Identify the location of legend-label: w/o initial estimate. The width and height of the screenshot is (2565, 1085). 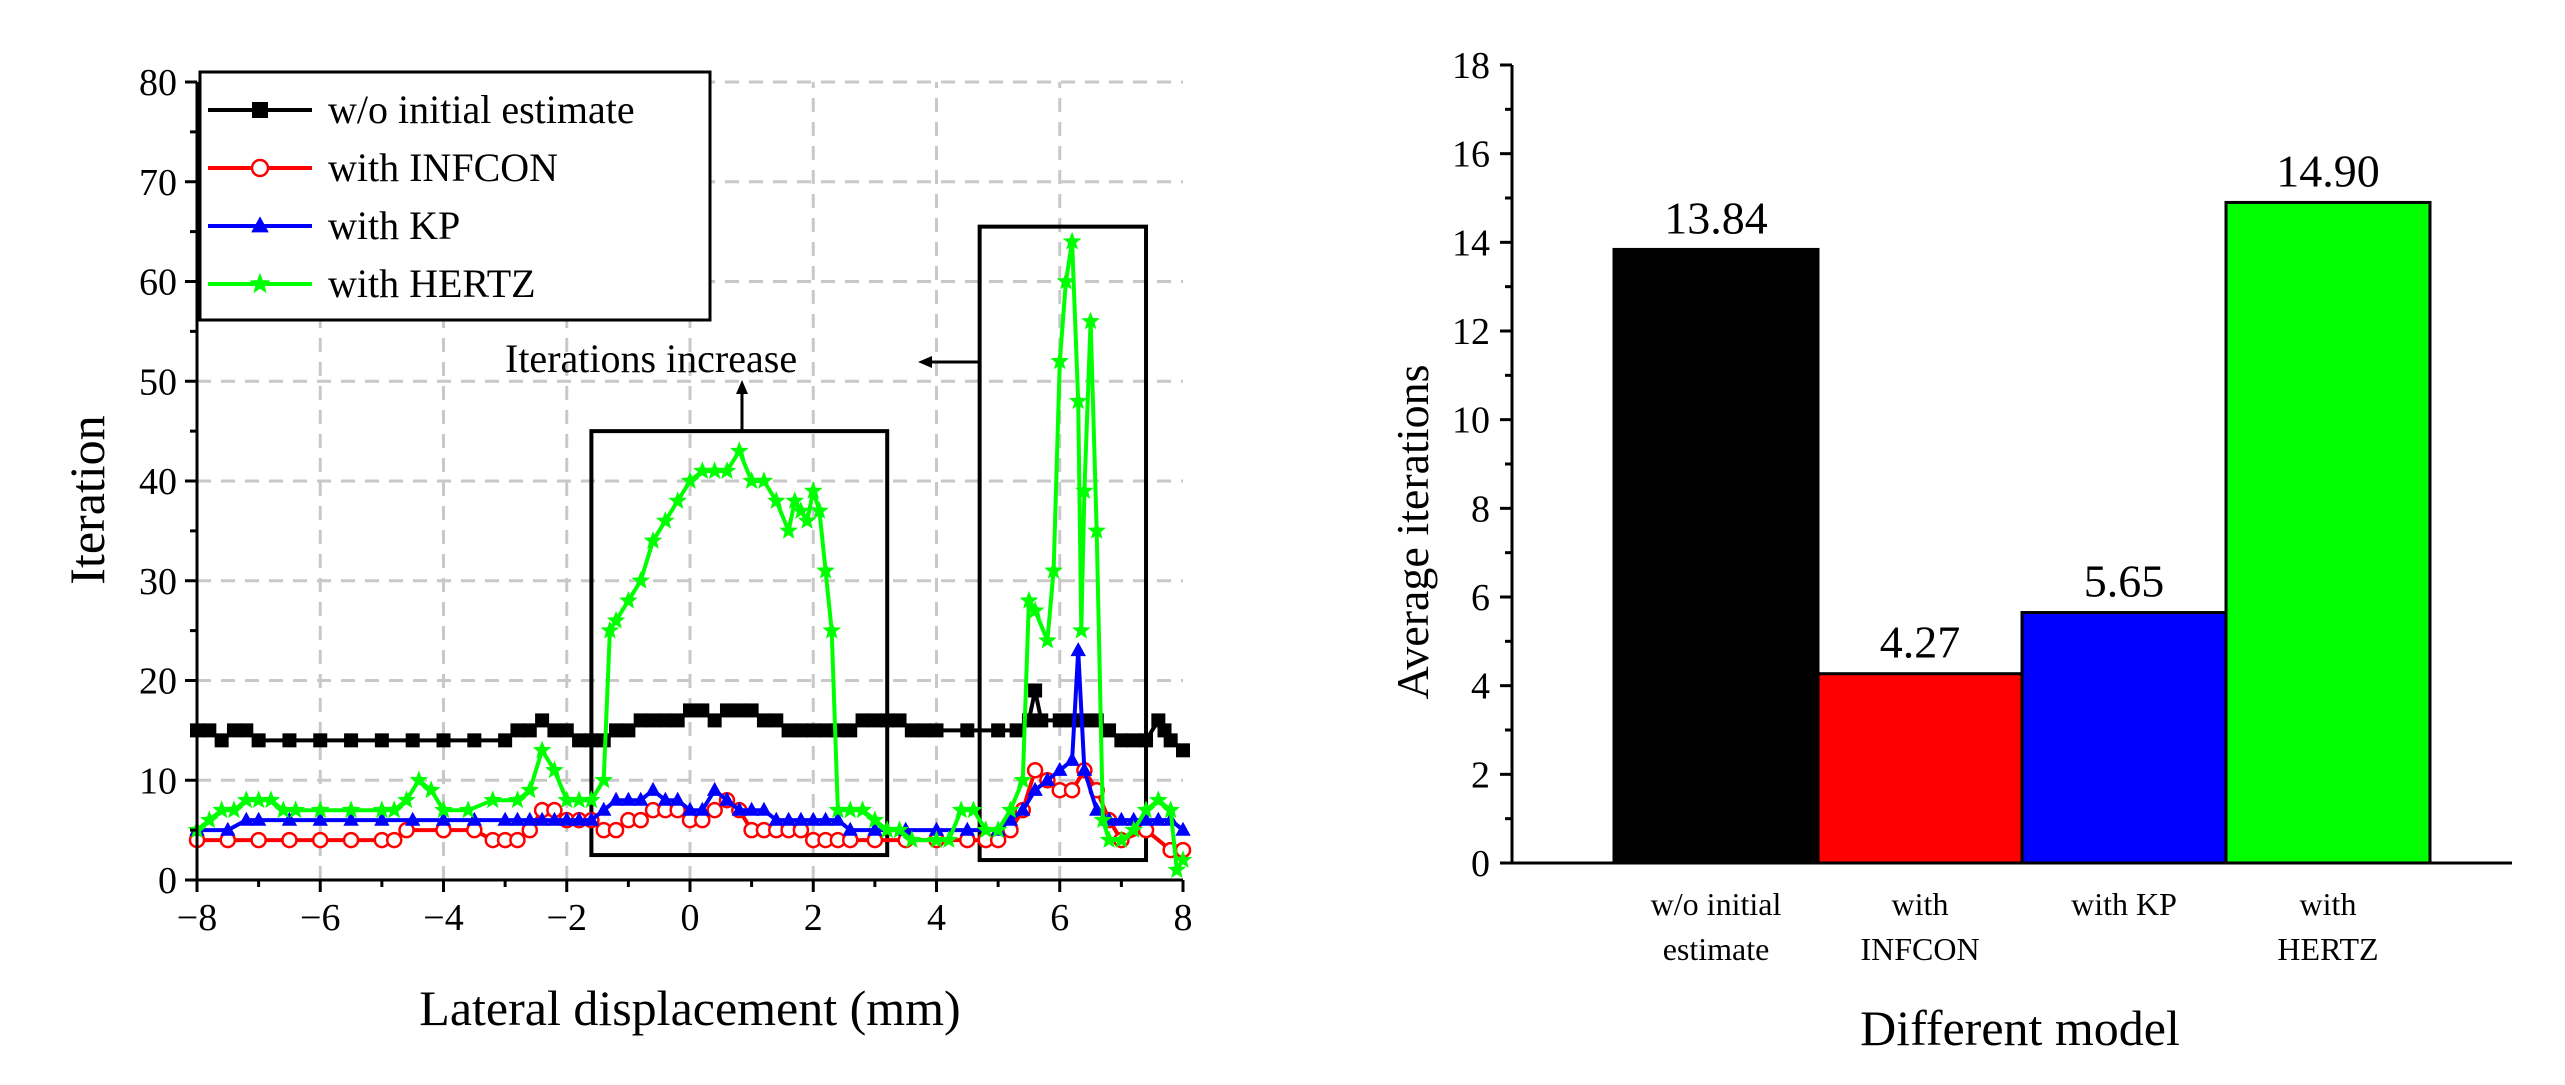
(481, 109).